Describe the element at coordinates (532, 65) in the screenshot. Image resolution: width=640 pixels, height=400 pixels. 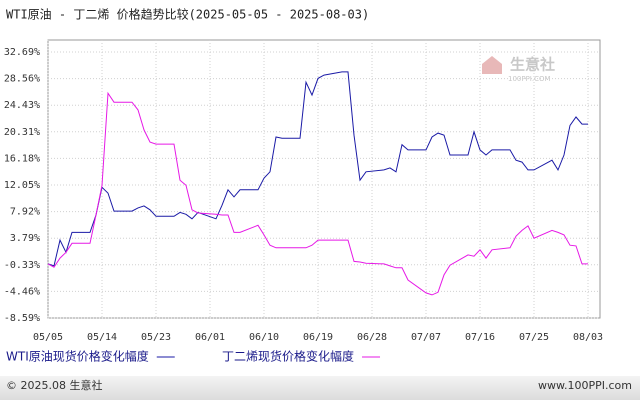
I see `watermark-text: 生意社` at that location.